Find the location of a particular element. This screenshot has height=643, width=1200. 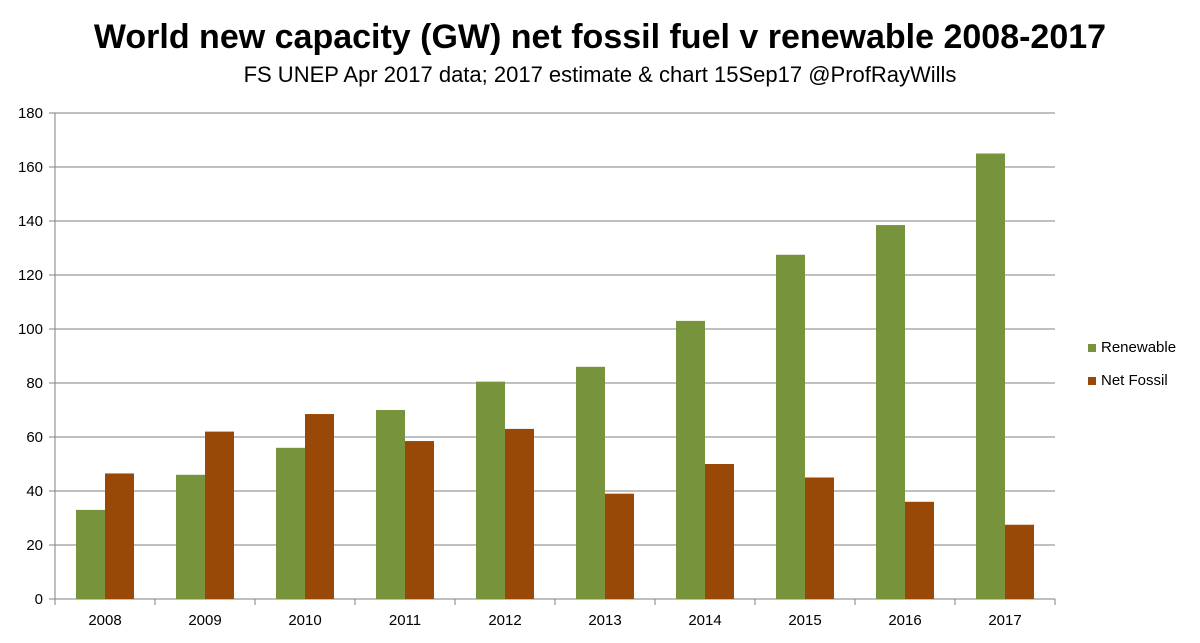

y-tick-label: 120 is located at coordinates (30, 275).